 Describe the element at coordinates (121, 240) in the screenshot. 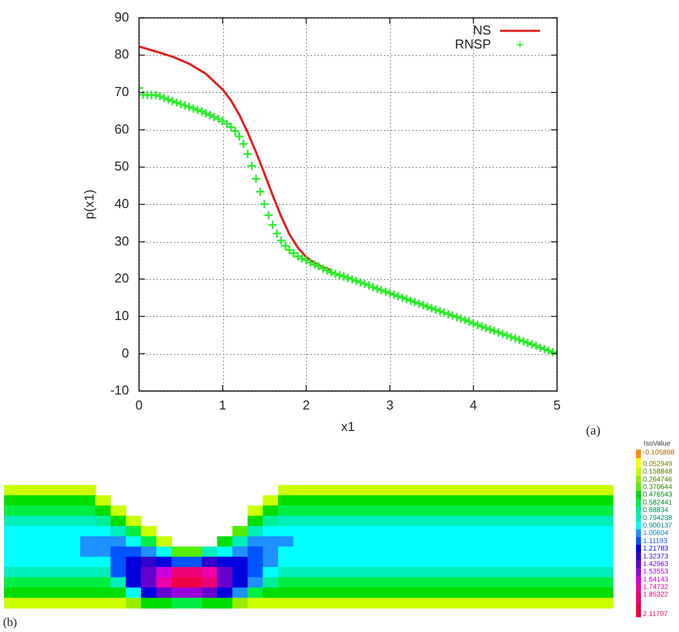

I see `y-tick-label: 30` at that location.